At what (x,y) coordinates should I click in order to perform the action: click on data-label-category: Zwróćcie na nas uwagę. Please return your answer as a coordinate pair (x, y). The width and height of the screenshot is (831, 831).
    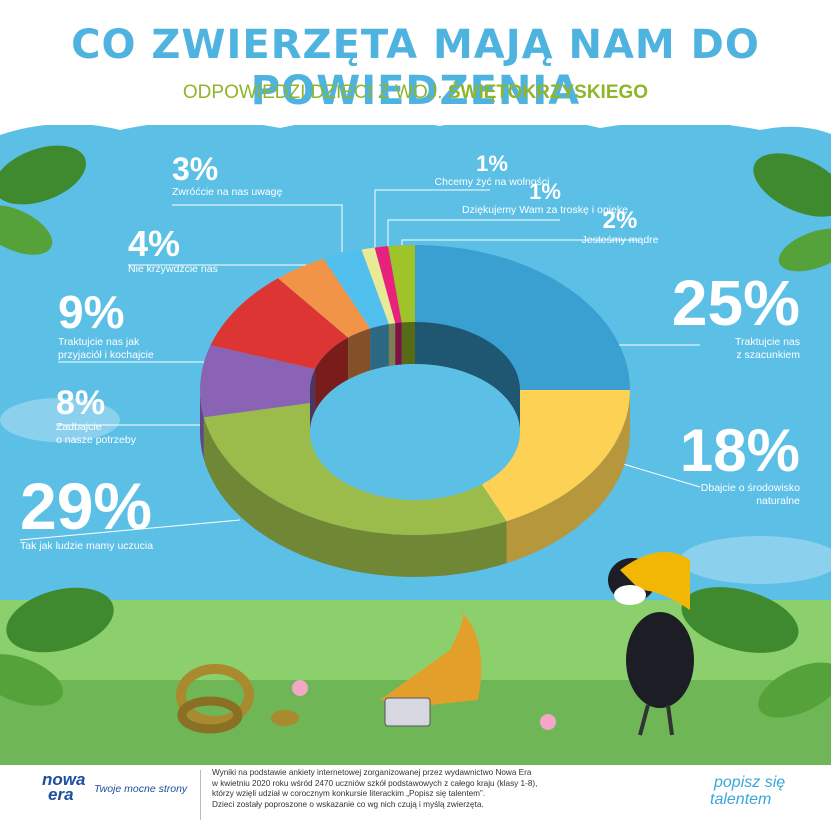
    Looking at the image, I should click on (227, 192).